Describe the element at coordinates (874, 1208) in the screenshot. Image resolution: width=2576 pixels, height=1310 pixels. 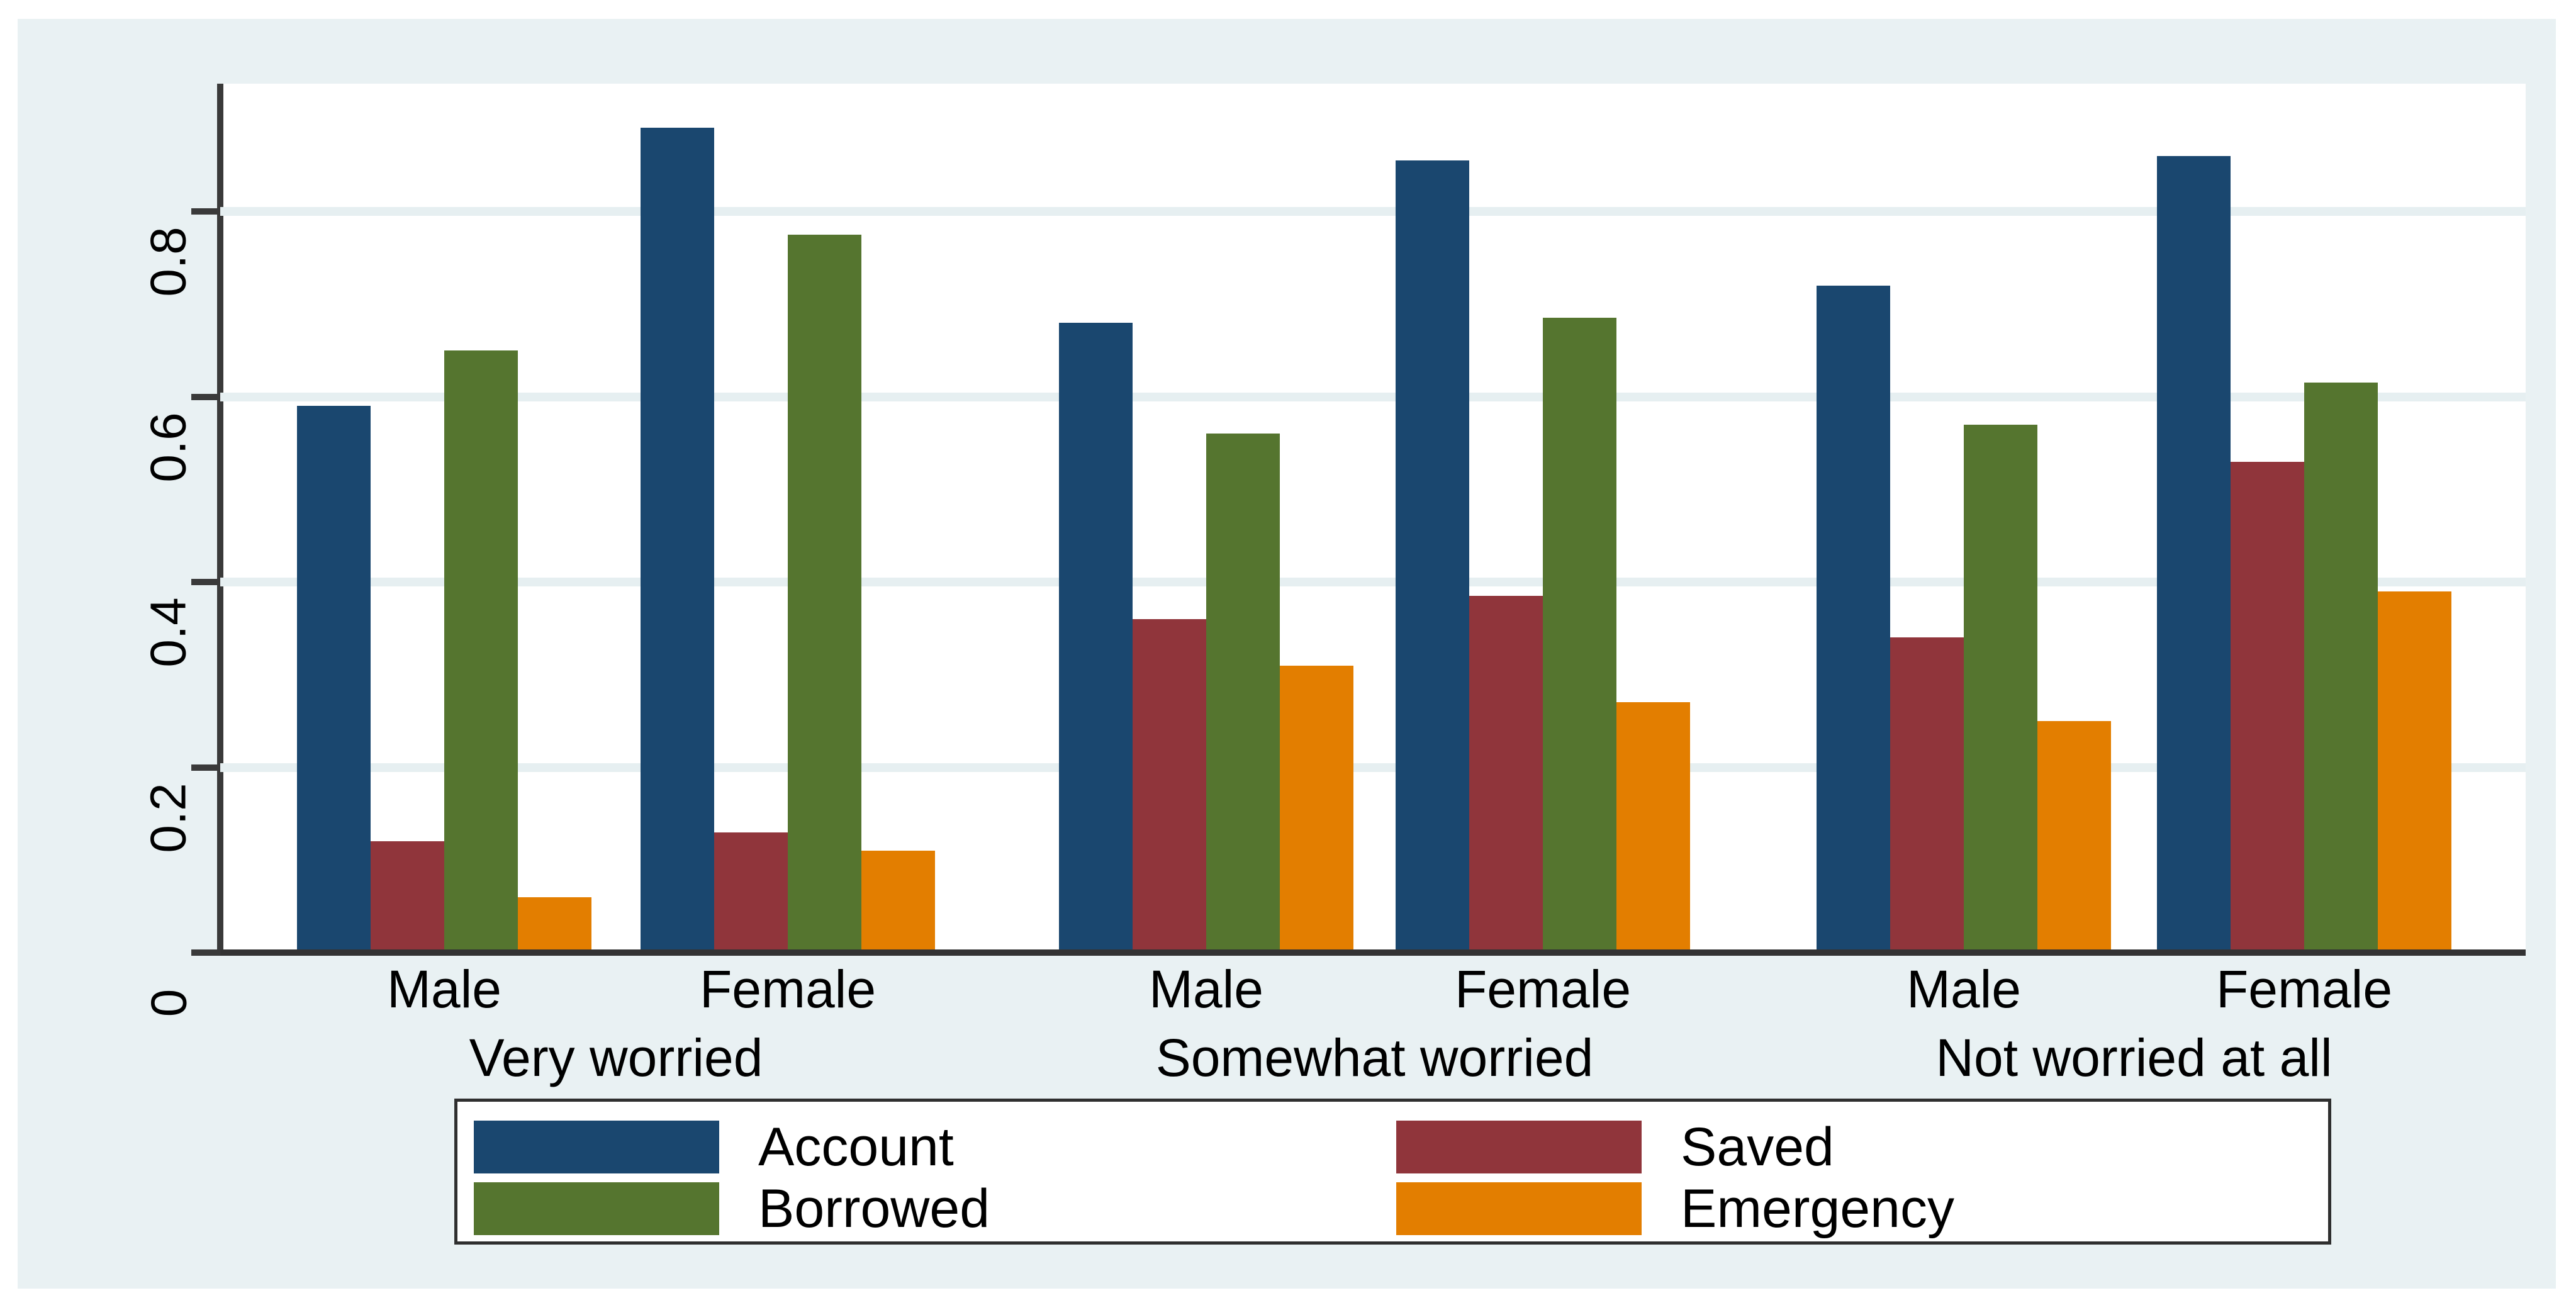
I see `legend-label-borrowed: Borrowed` at that location.